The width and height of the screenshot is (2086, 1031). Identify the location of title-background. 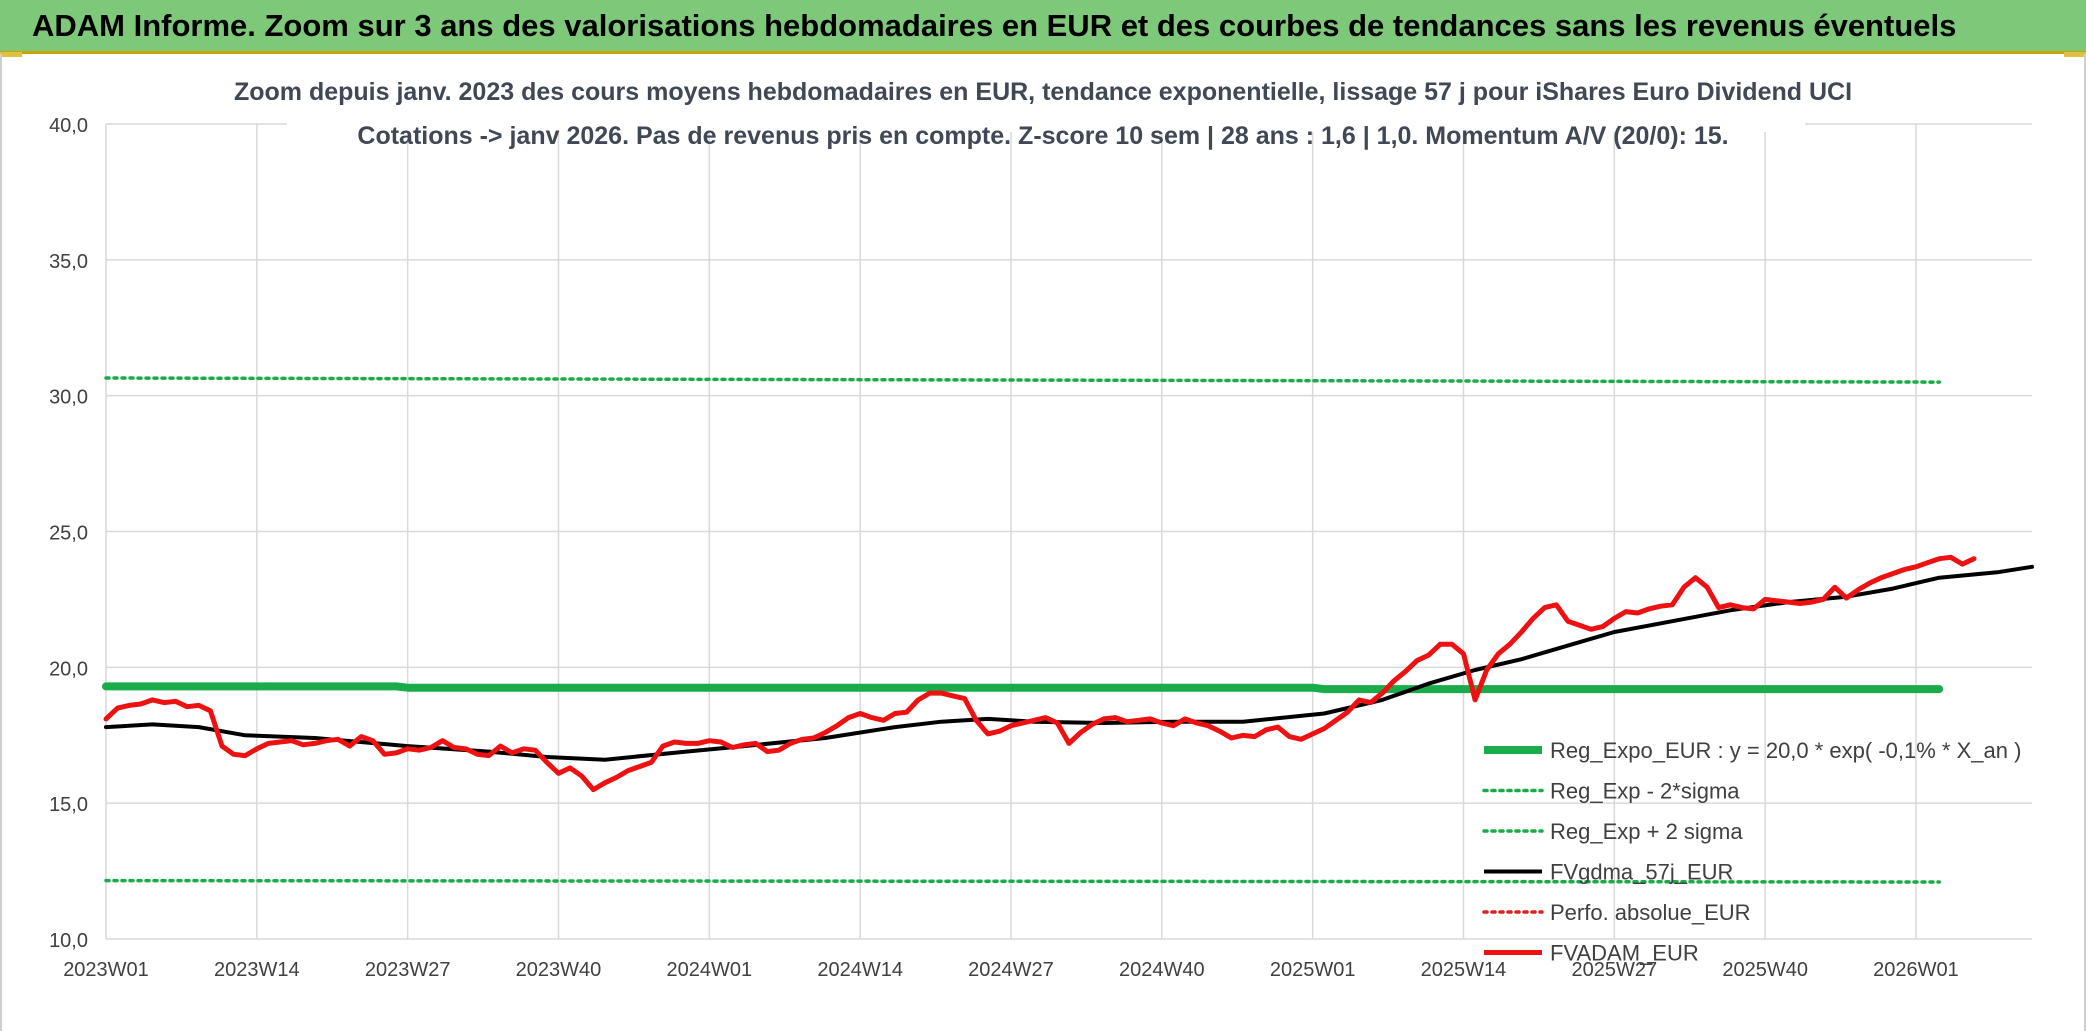
(1046, 96).